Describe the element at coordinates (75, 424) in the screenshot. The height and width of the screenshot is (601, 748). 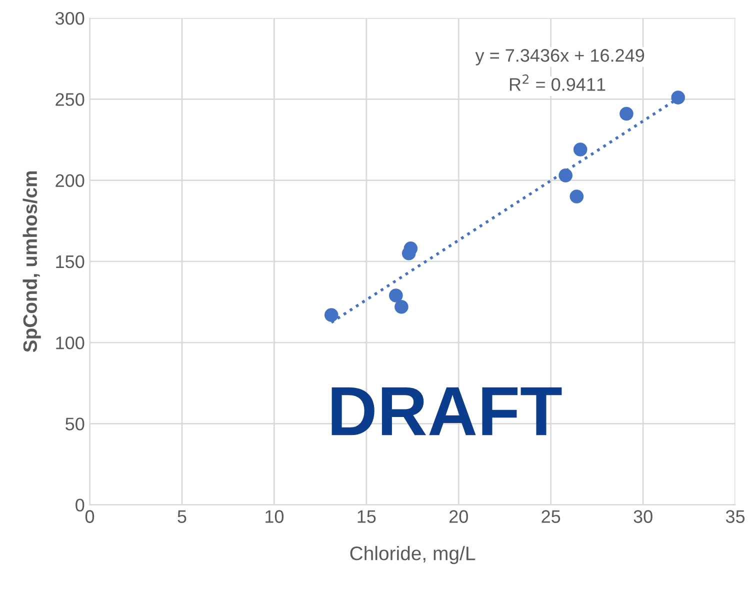
I see `y-tick-label: 50` at that location.